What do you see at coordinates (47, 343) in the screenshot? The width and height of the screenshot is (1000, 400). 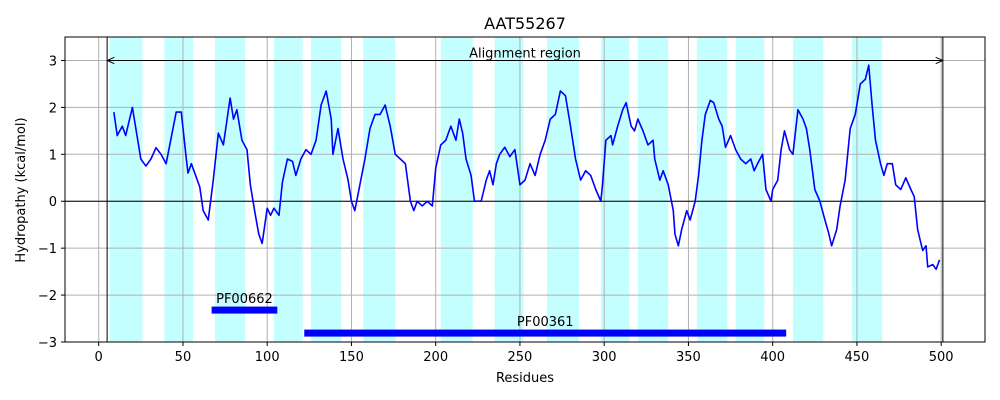 I see `y-tick-label: −3` at bounding box center [47, 343].